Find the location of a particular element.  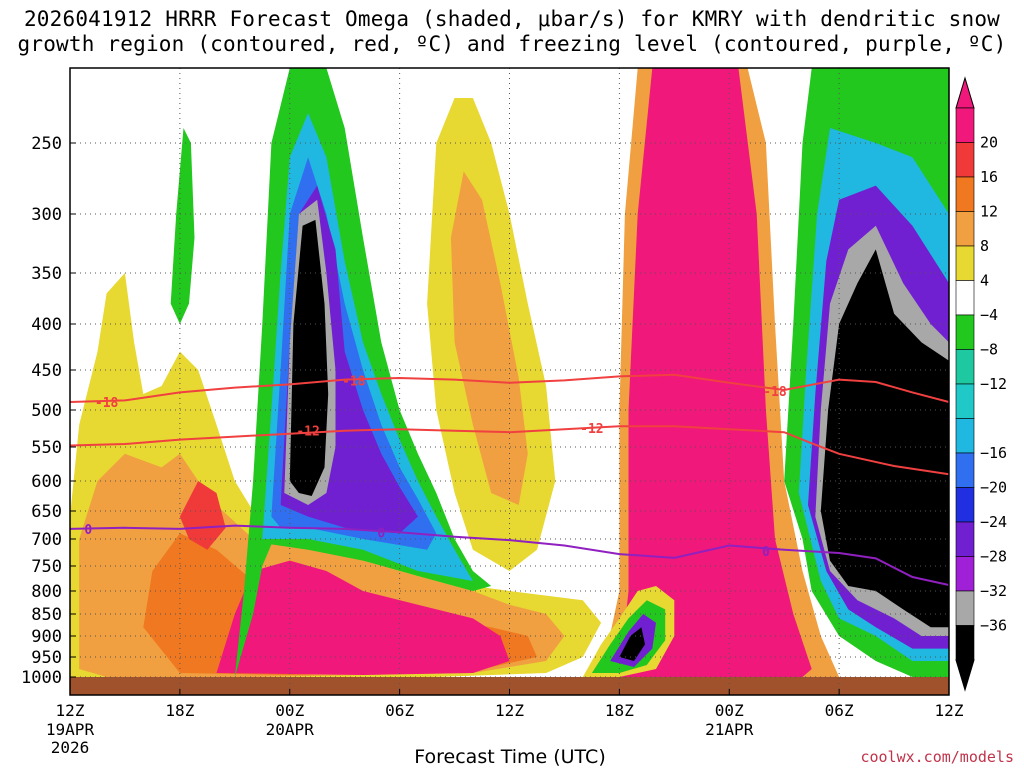

y-tick-label: 550 is located at coordinates (46, 448).